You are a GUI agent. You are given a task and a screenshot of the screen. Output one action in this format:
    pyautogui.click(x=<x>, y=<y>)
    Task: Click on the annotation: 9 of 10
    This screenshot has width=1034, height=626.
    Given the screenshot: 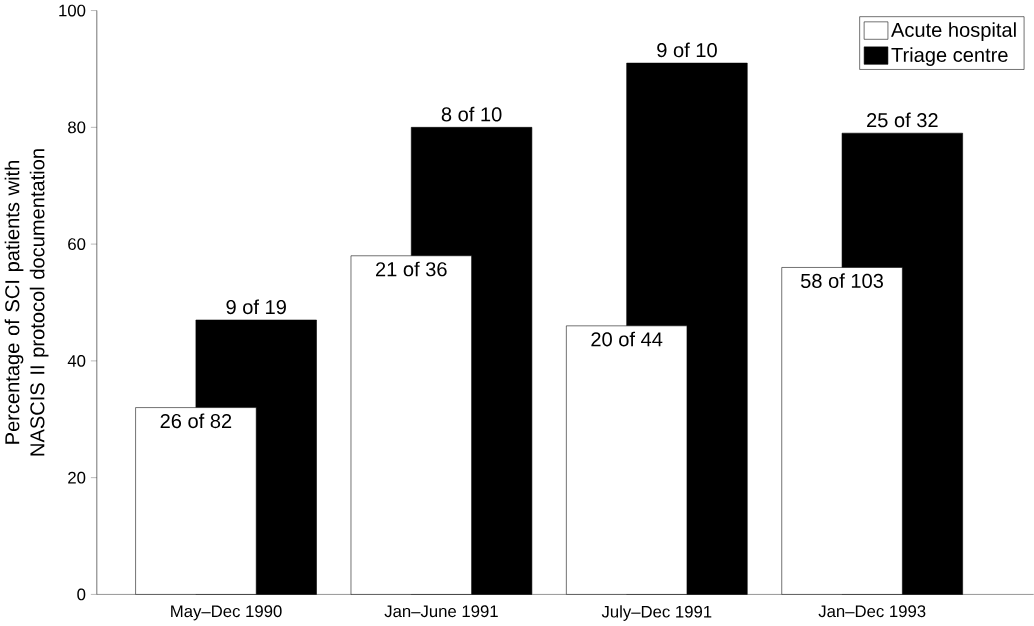 What is the action you would take?
    pyautogui.click(x=687, y=50)
    